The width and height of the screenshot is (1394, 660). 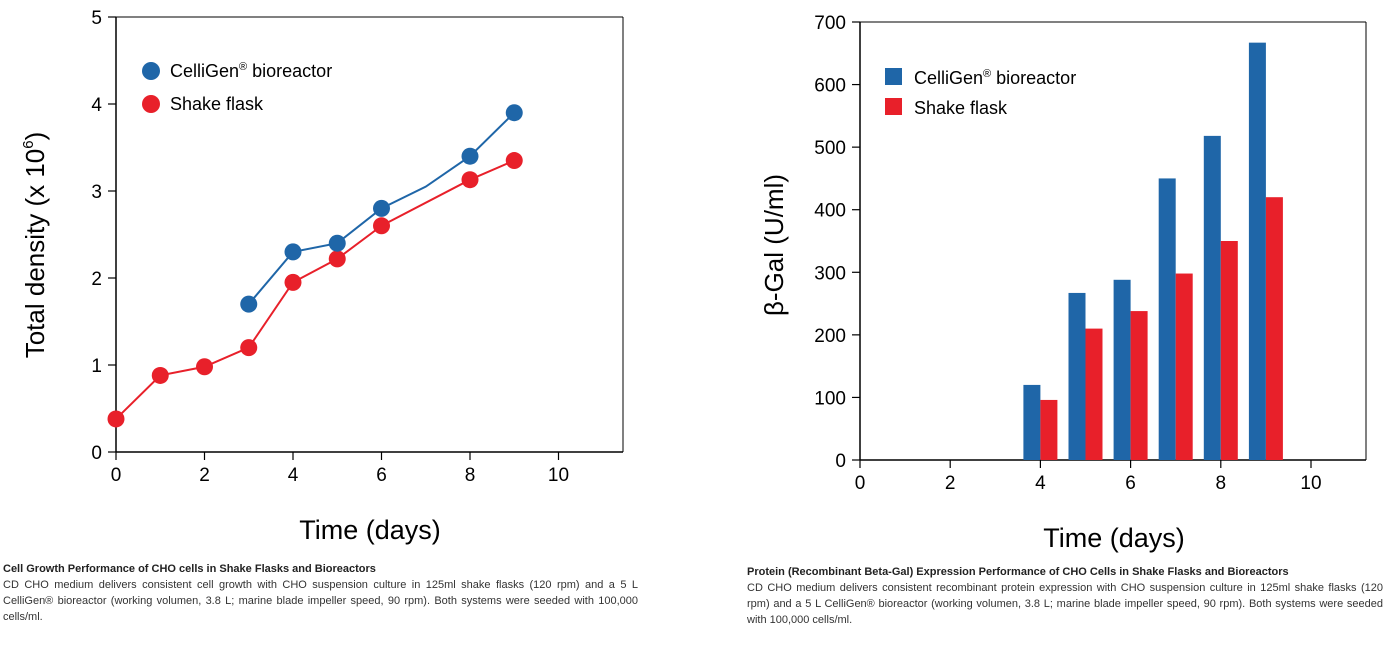 What do you see at coordinates (315, 289) in the screenshot?
I see `series-line-shake-flask` at bounding box center [315, 289].